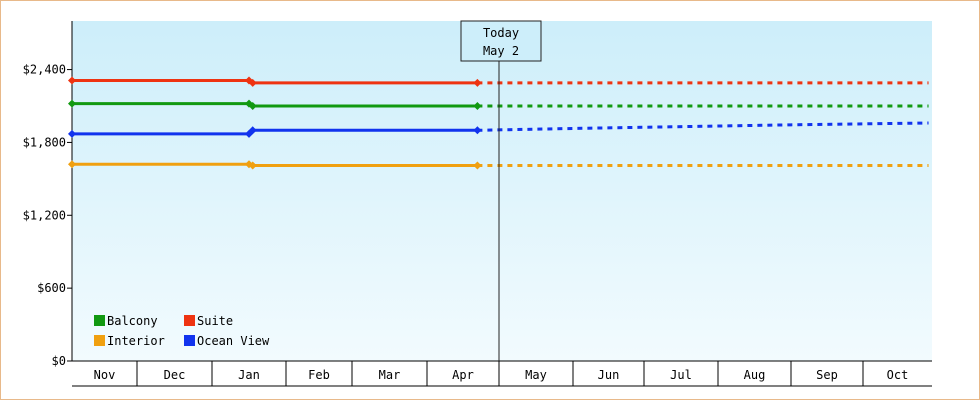  Describe the element at coordinates (319, 375) in the screenshot. I see `month-label: Feb` at that location.